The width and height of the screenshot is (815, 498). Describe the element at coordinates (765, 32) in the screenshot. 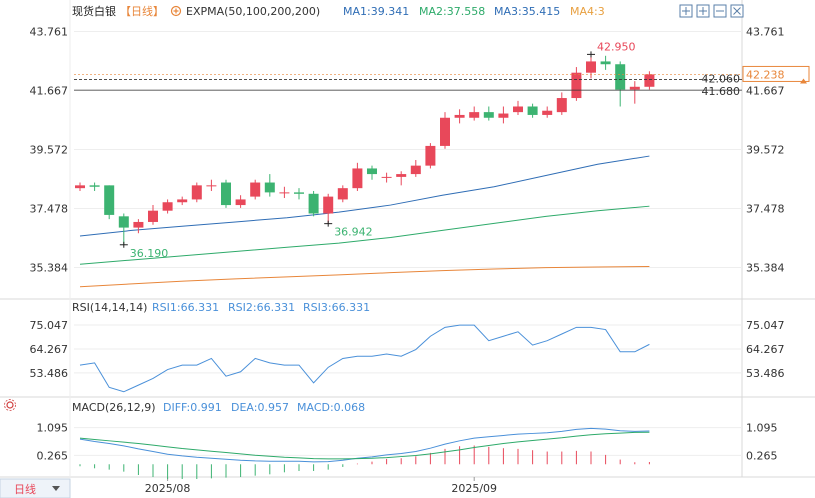

I see `price-tick-right: 43.761` at that location.